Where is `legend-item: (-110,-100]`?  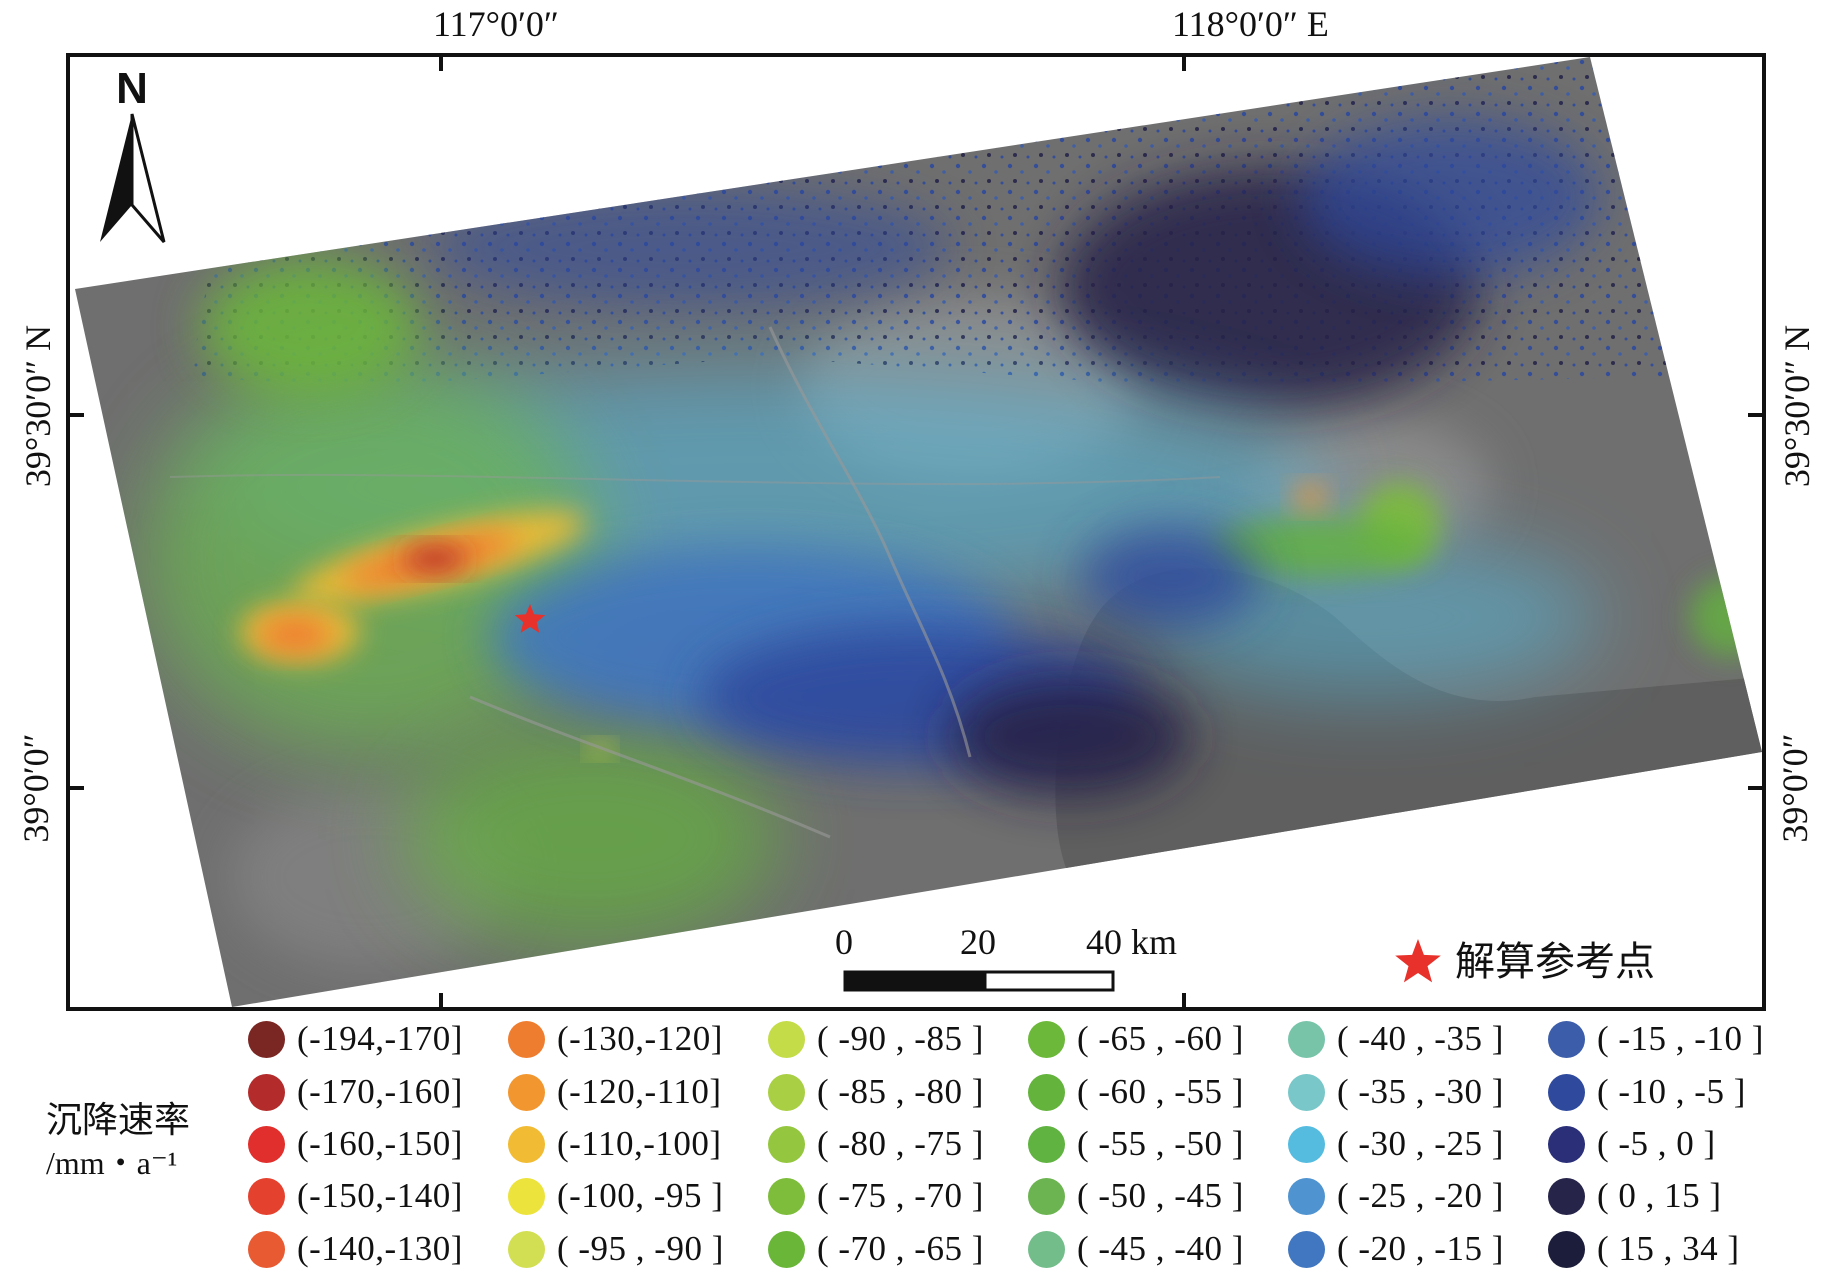 legend-item: (-110,-100] is located at coordinates (615, 1144).